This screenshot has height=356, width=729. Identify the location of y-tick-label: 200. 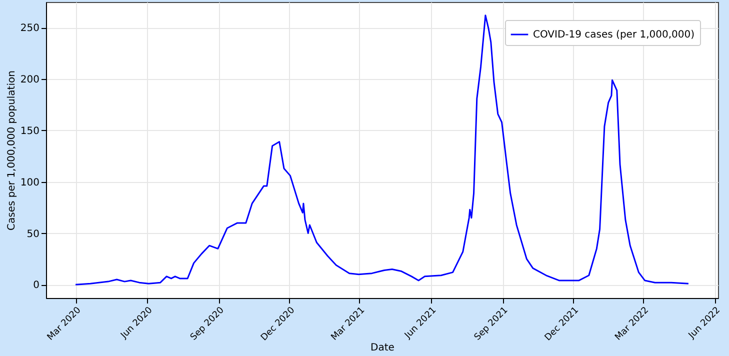
(30, 80).